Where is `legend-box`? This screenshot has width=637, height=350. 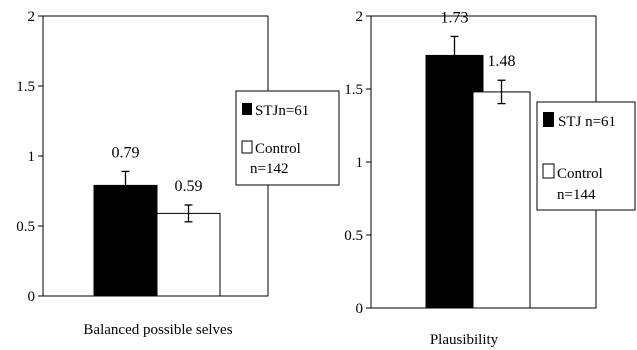 legend-box is located at coordinates (287, 138).